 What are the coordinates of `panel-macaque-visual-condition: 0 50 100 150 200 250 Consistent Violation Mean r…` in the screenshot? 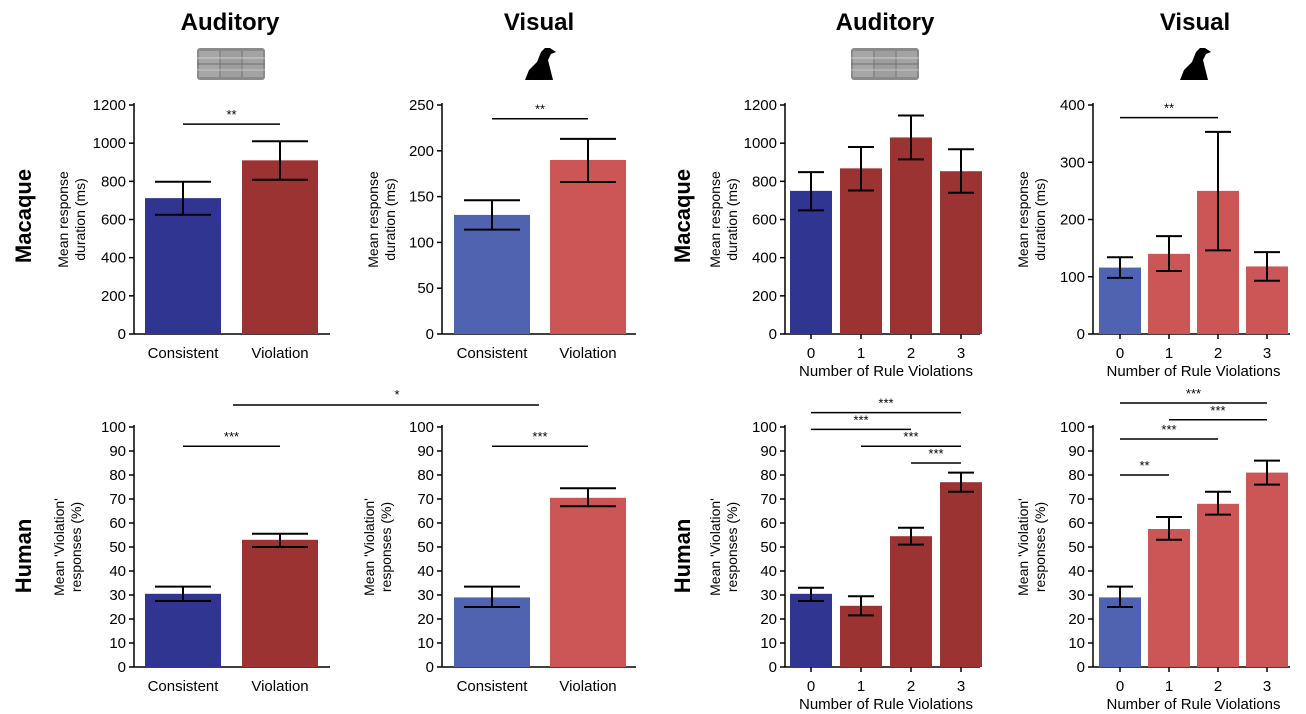 It's located at (500, 229).